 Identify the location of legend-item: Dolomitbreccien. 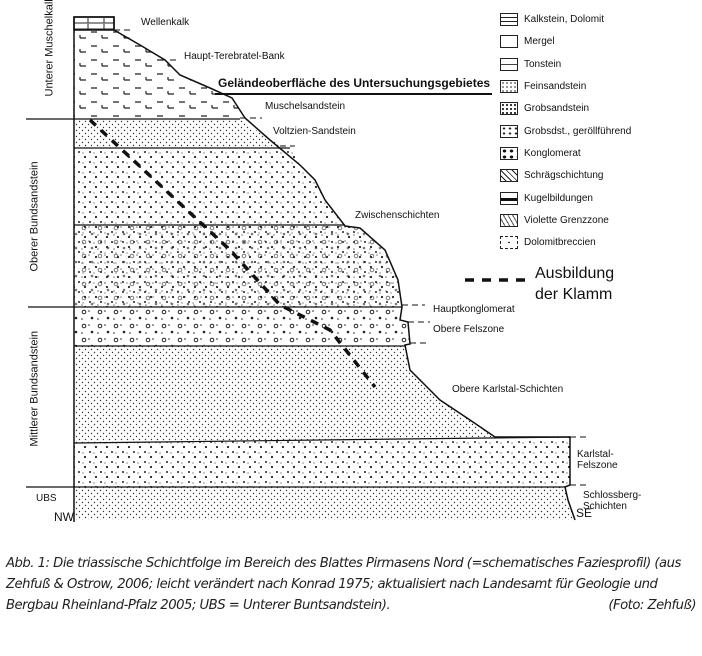
(548, 242).